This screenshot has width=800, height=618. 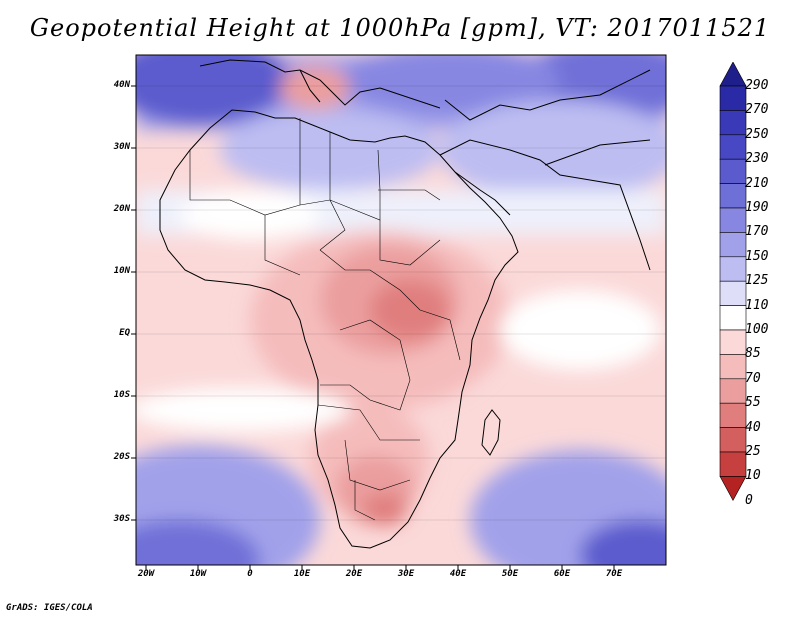 What do you see at coordinates (458, 574) in the screenshot?
I see `lon-label-40e: 40E` at bounding box center [458, 574].